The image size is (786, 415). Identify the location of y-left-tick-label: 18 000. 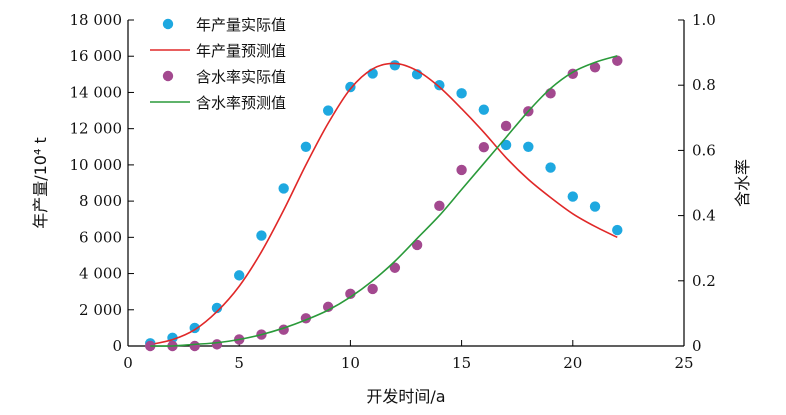
(96, 20).